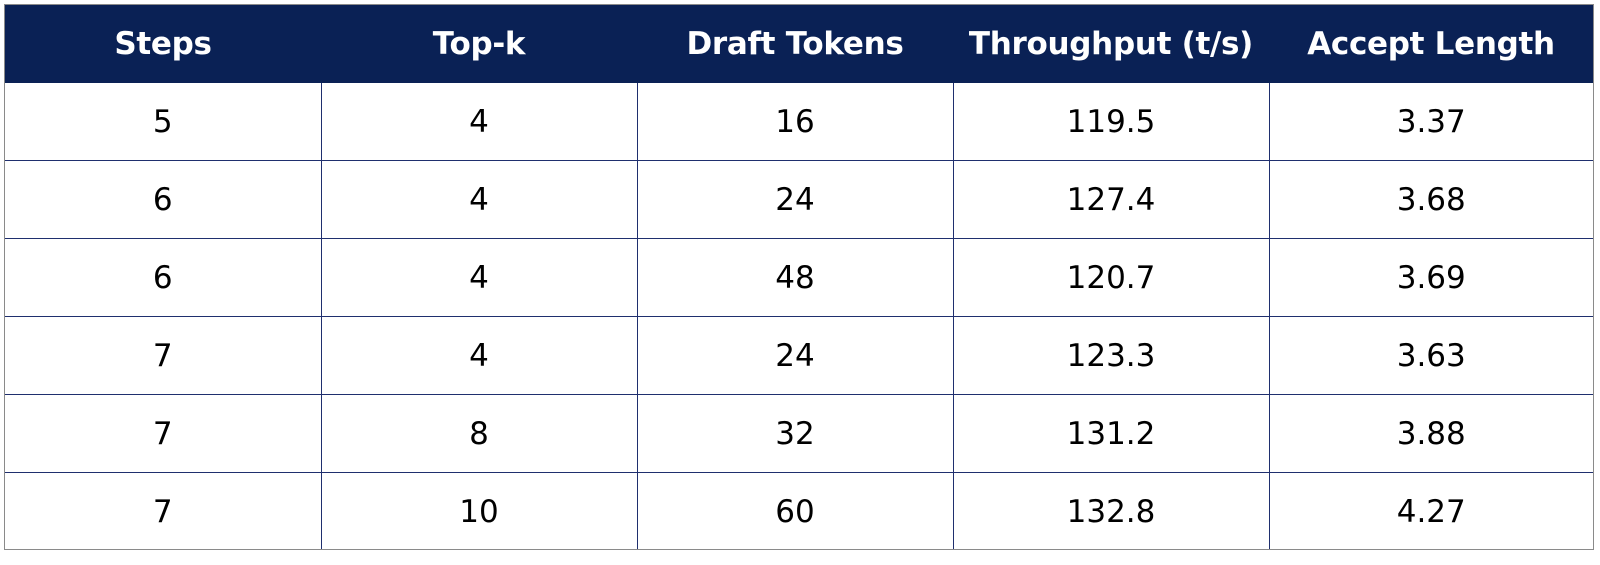  I want to click on column-header-accept-length: Accept Length, so click(1431, 44).